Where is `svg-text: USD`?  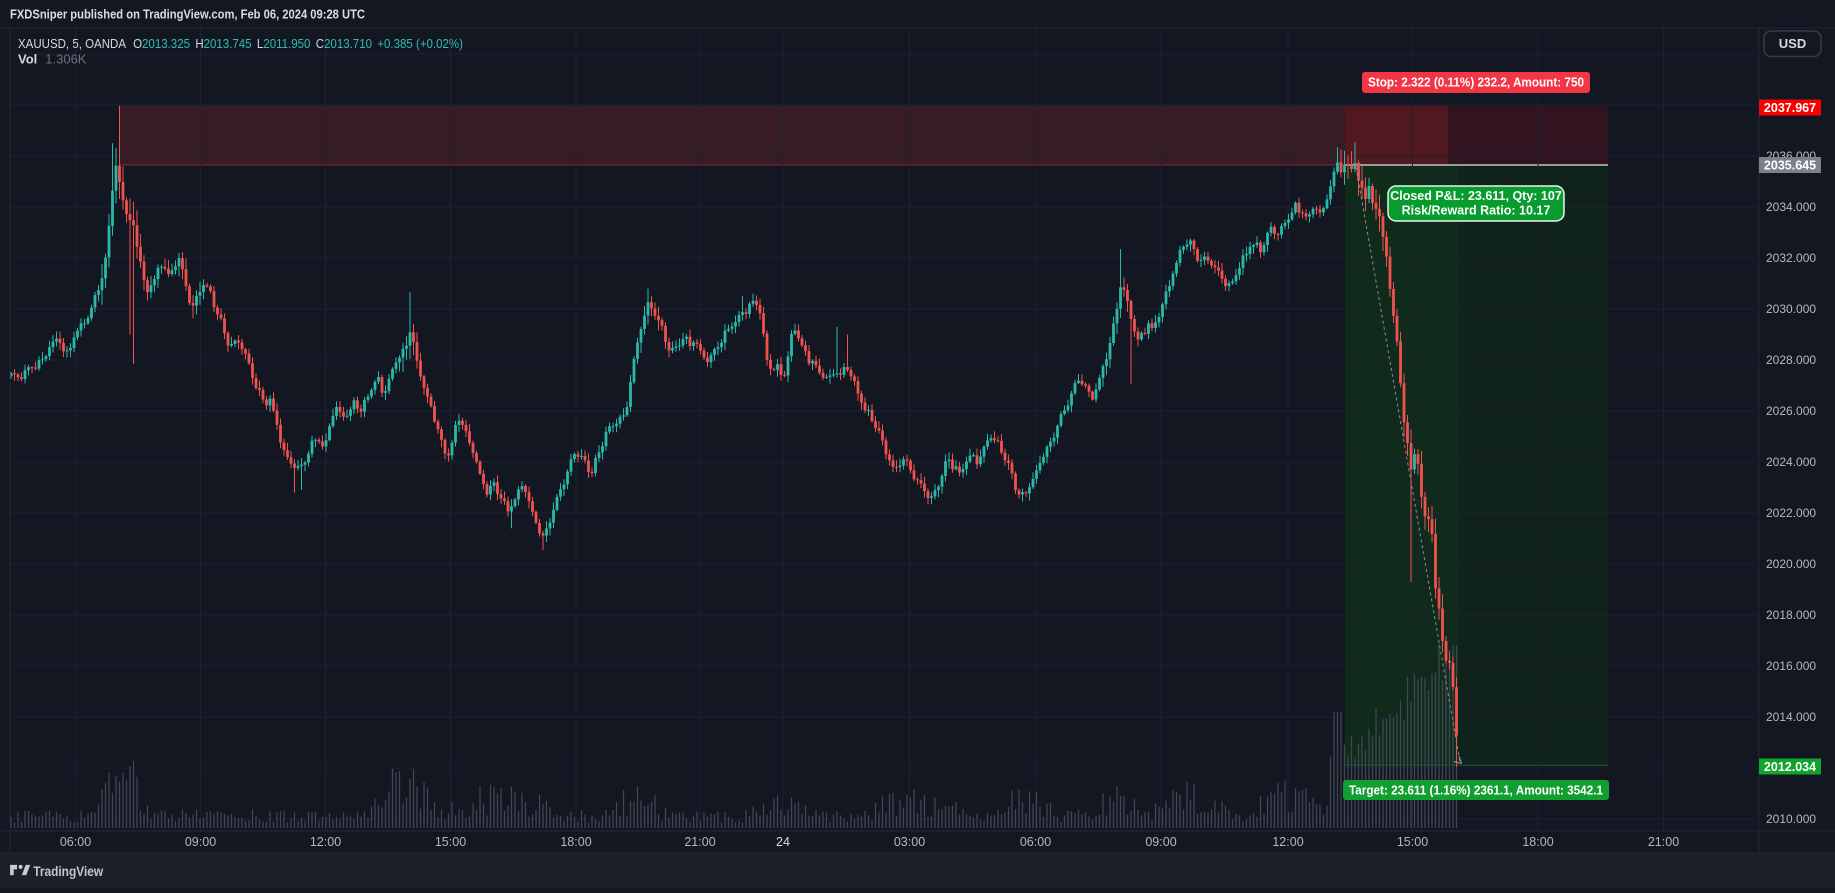
svg-text: USD is located at coordinates (1792, 43).